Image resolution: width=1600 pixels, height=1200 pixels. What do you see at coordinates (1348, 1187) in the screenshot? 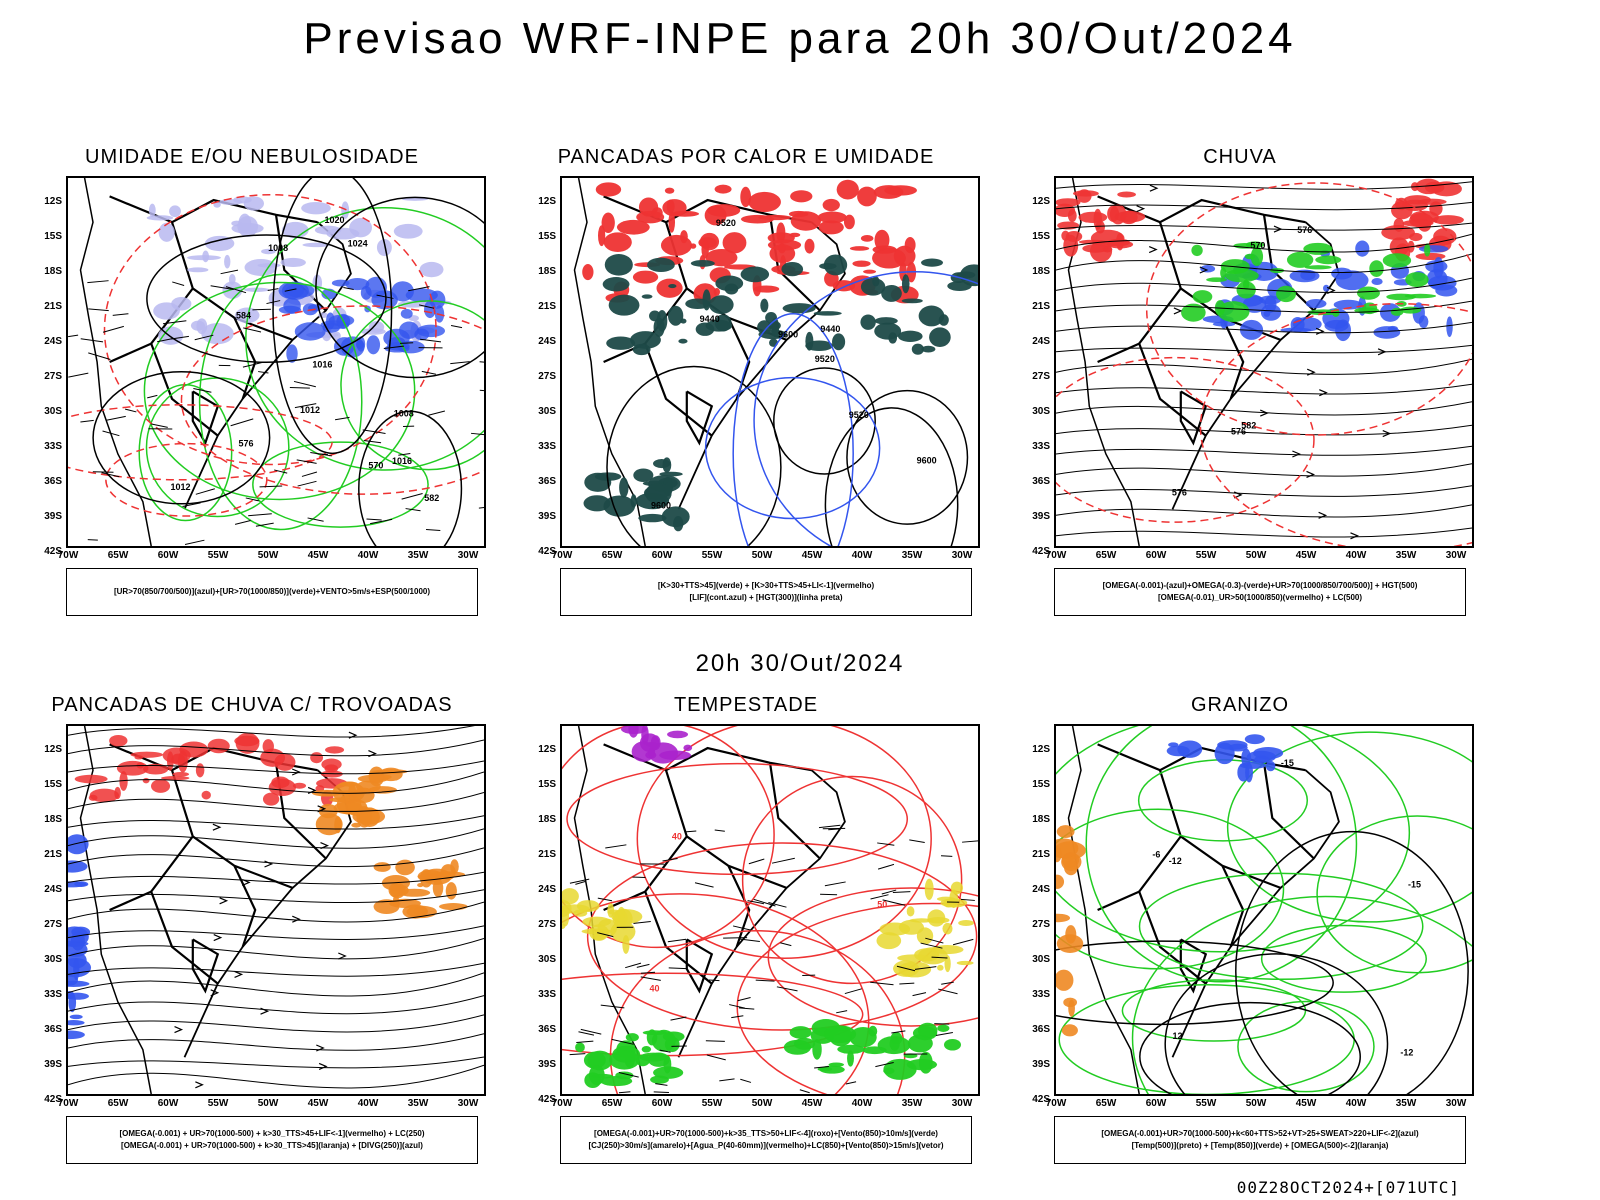
I see `run-footer: 00Z28OCT2024+[071UTC]` at bounding box center [1348, 1187].